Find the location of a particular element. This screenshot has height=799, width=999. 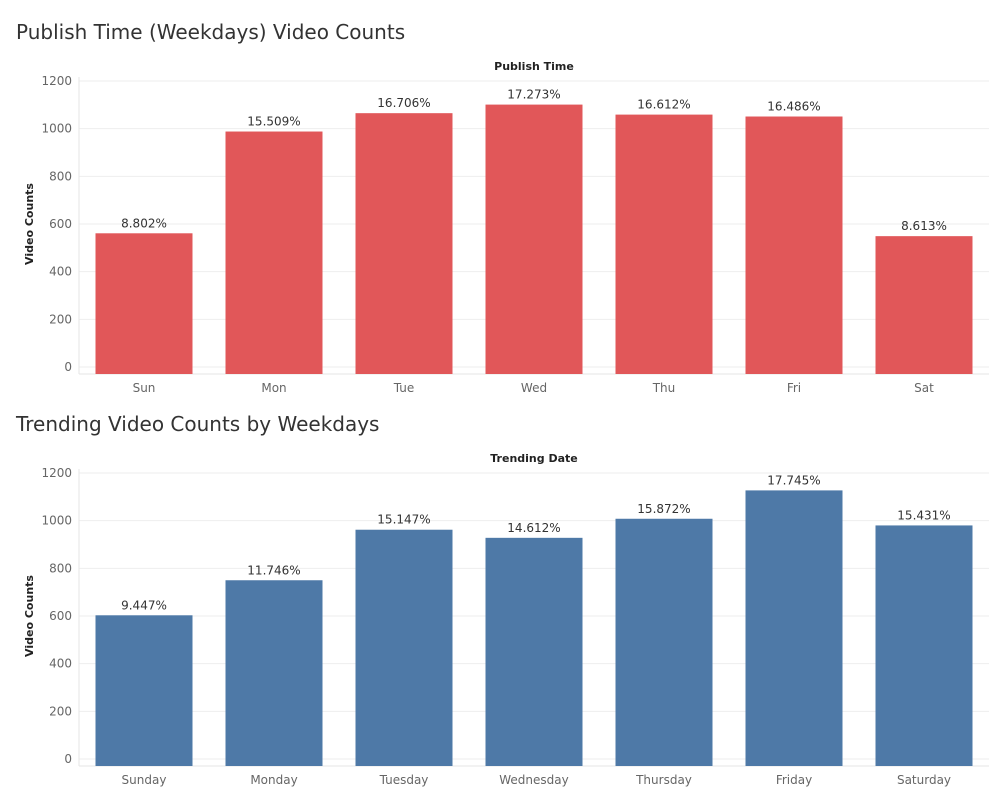

bar-mon is located at coordinates (274, 252).